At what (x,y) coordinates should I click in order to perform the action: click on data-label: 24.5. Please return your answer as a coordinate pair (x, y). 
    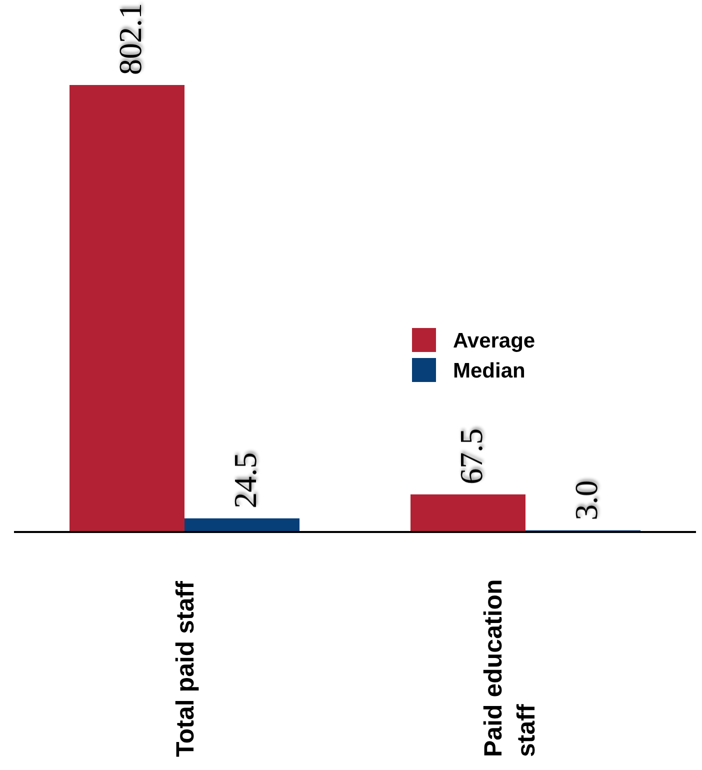
    Looking at the image, I should click on (245, 480).